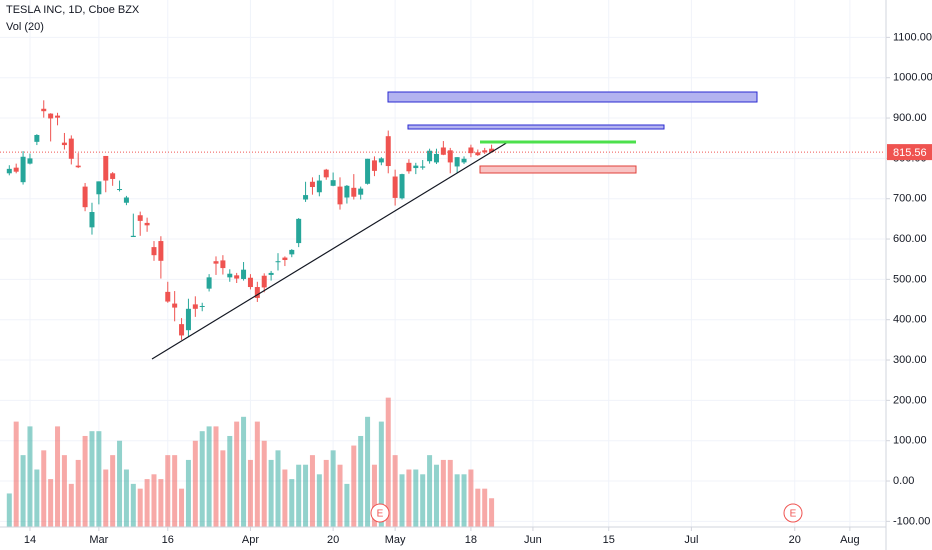 This screenshot has height=550, width=932. Describe the element at coordinates (912, 78) in the screenshot. I see `y-tick-label: 1000.00` at that location.